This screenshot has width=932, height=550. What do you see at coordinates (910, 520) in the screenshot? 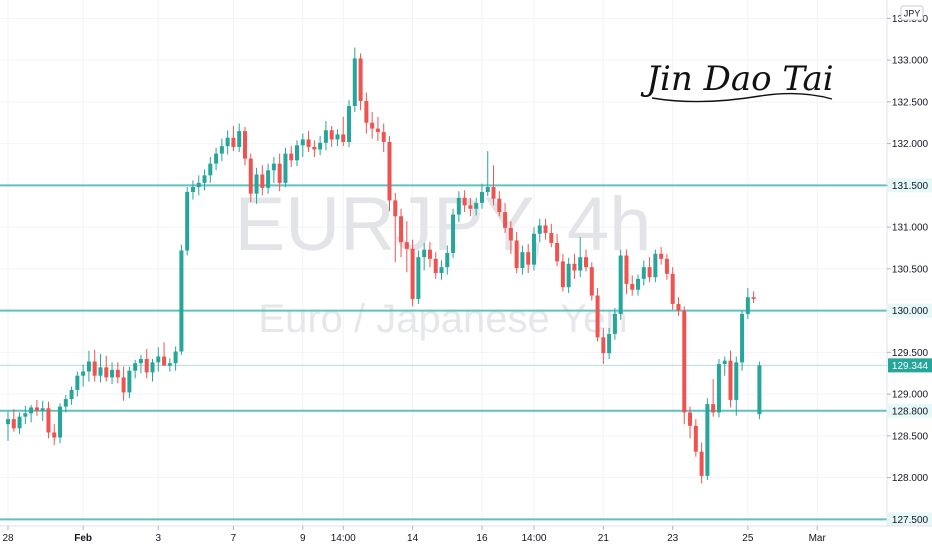
I see `level-label-3: 127.500` at bounding box center [910, 520].